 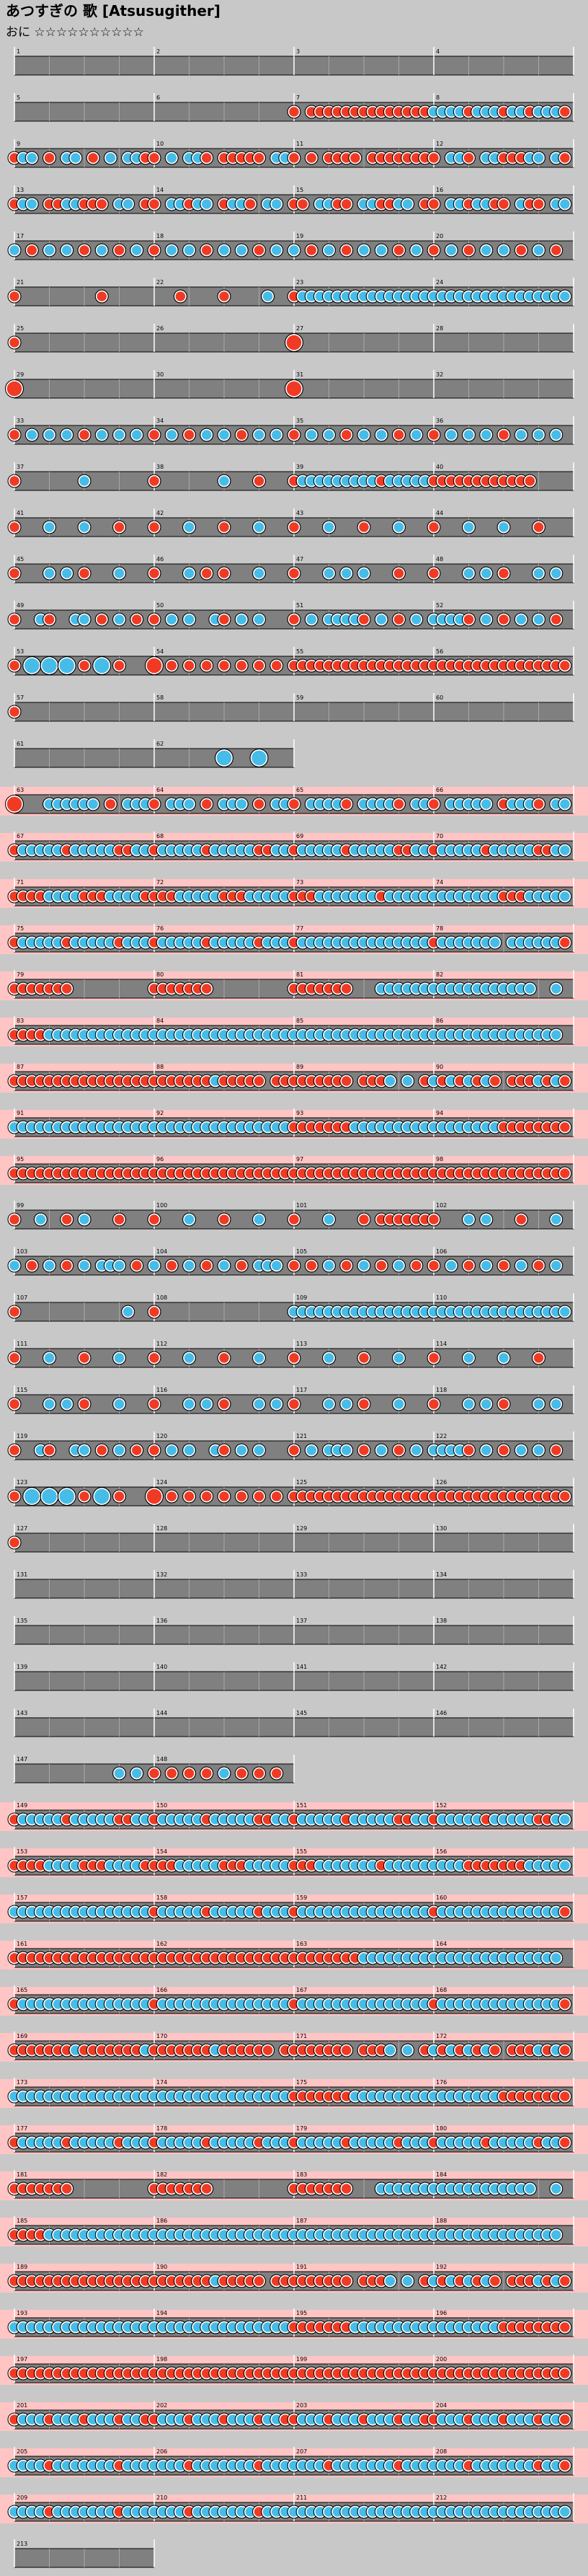 What do you see at coordinates (301, 1621) in the screenshot?
I see `measure-number: 137` at bounding box center [301, 1621].